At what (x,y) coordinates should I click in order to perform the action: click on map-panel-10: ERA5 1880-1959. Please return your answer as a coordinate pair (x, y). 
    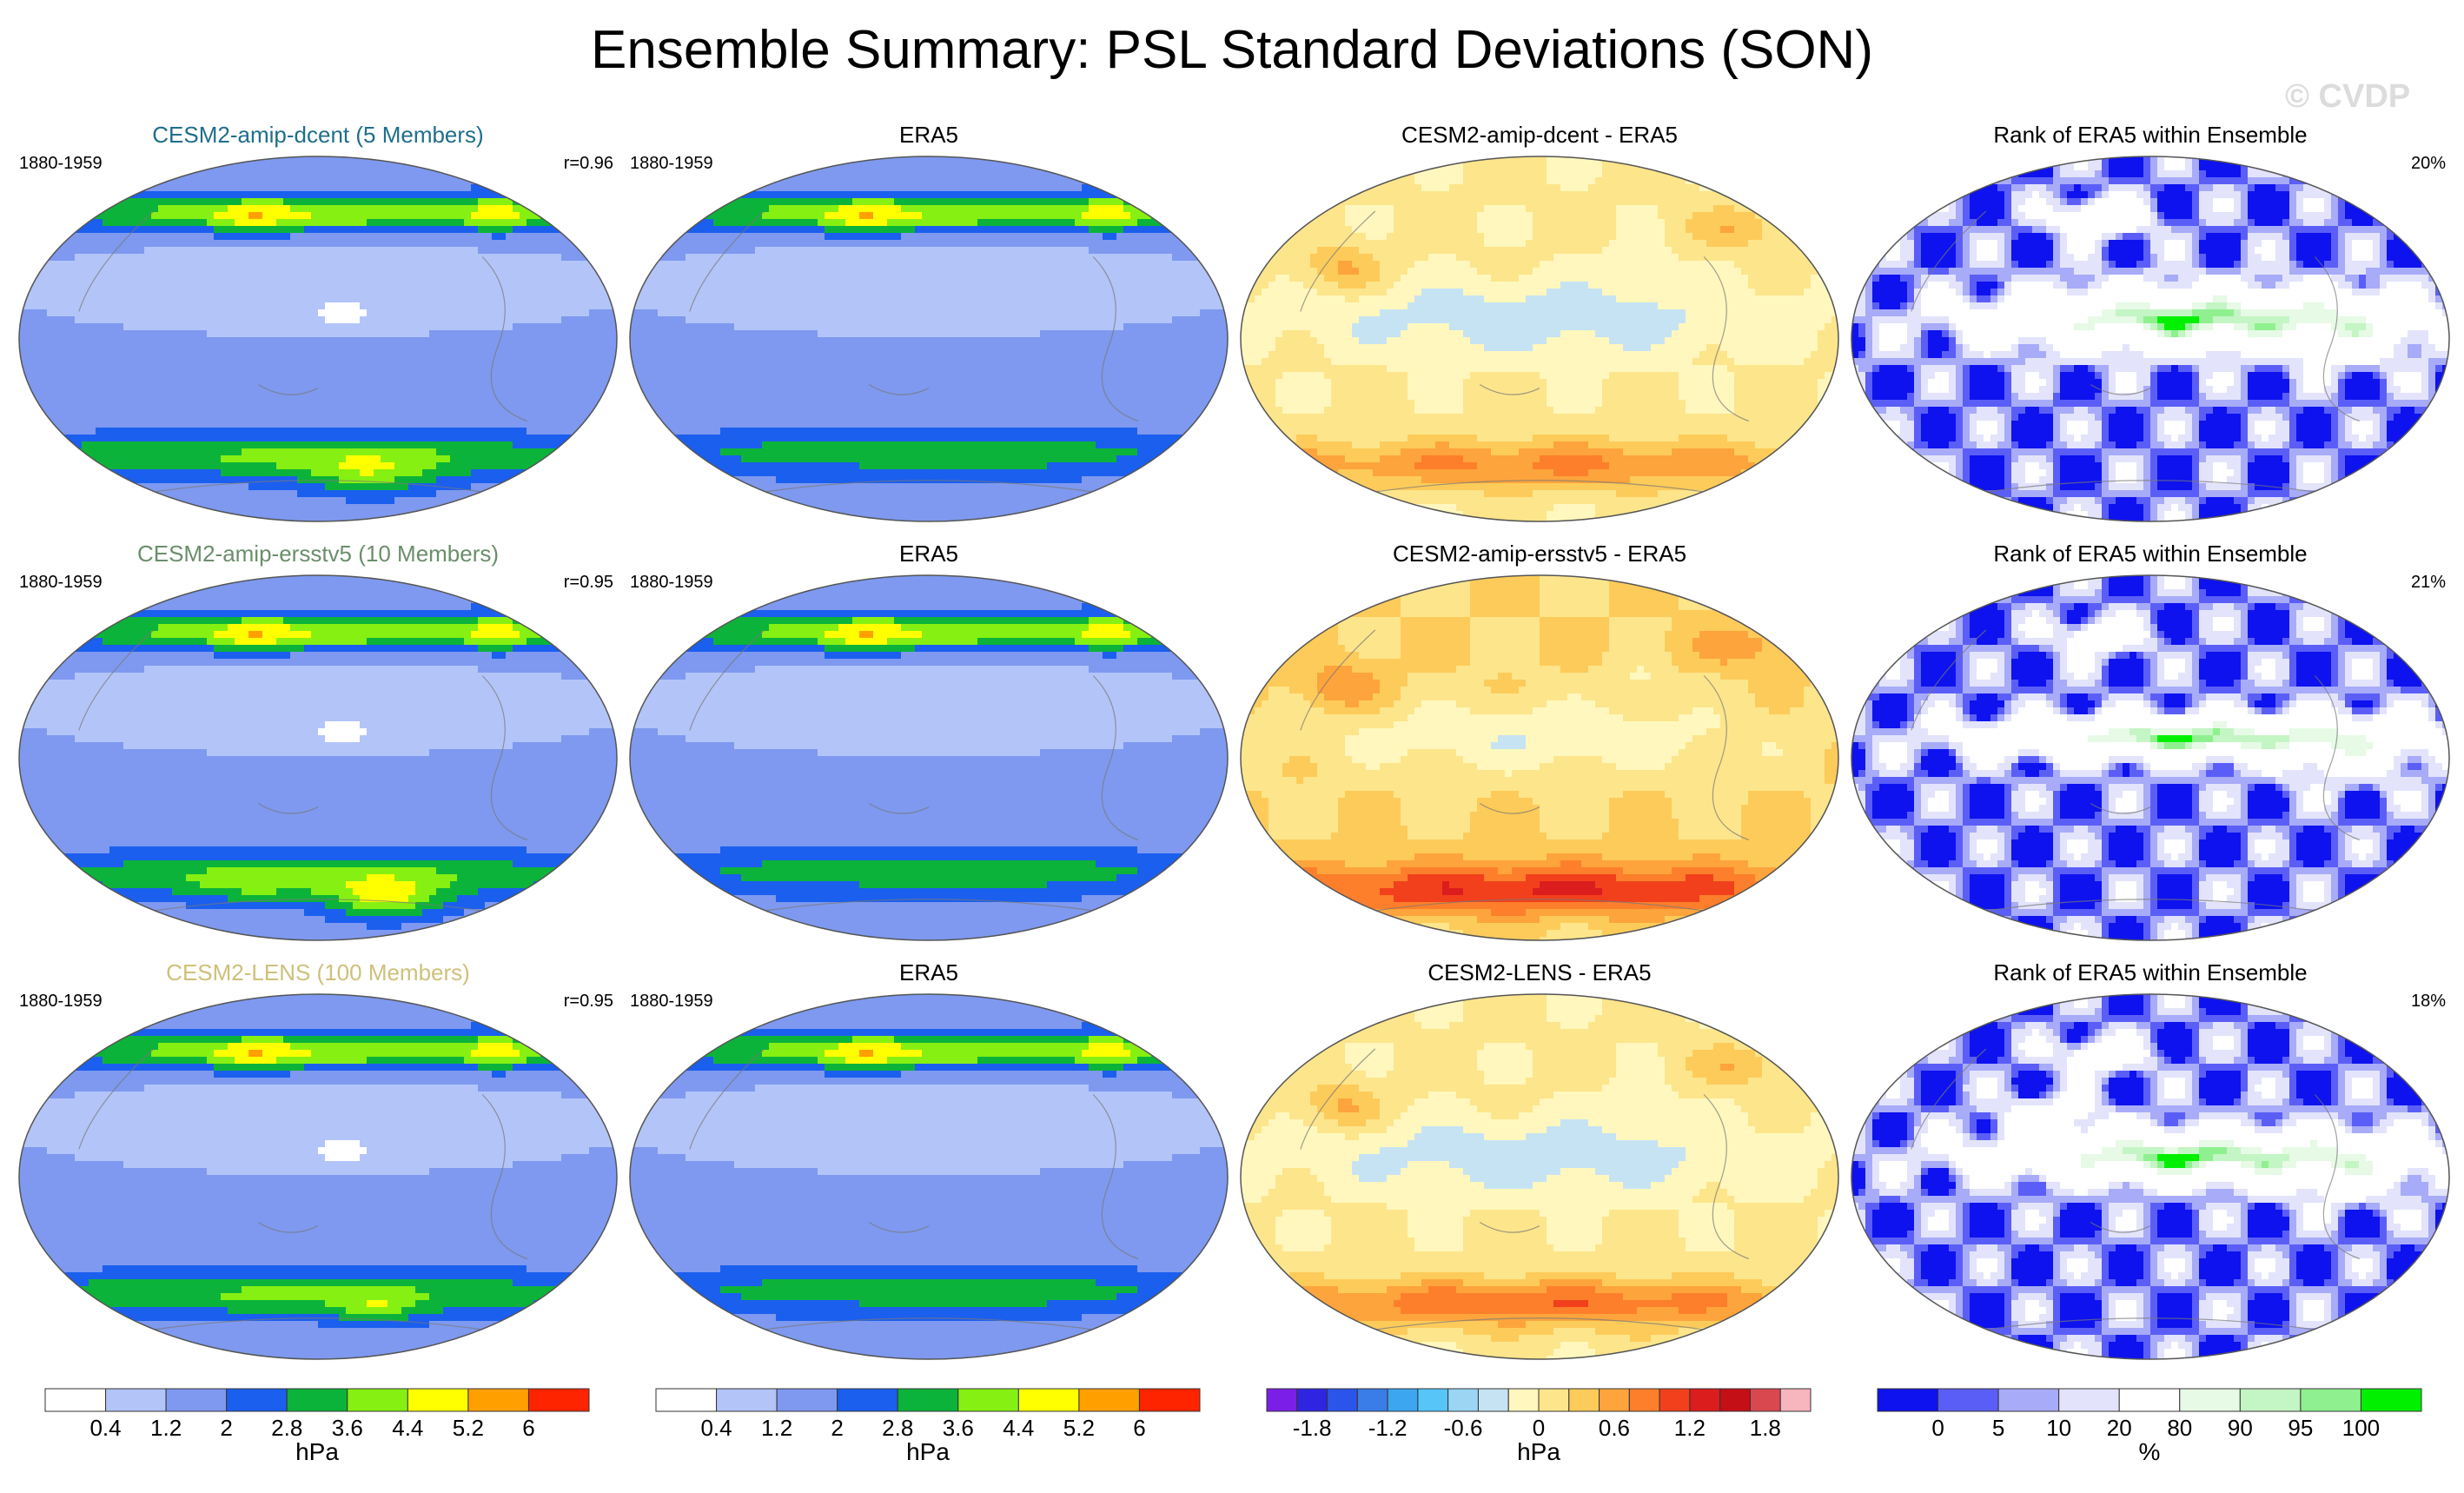
    Looking at the image, I should click on (929, 1159).